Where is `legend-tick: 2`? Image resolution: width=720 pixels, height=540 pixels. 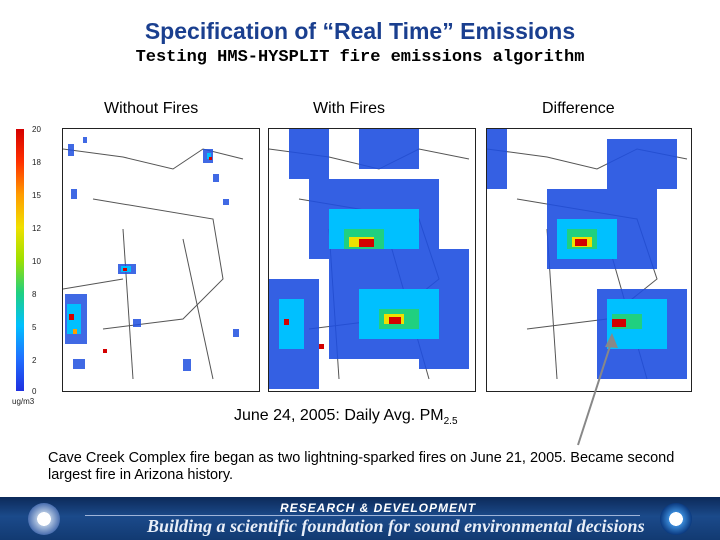 legend-tick: 2 is located at coordinates (34, 360).